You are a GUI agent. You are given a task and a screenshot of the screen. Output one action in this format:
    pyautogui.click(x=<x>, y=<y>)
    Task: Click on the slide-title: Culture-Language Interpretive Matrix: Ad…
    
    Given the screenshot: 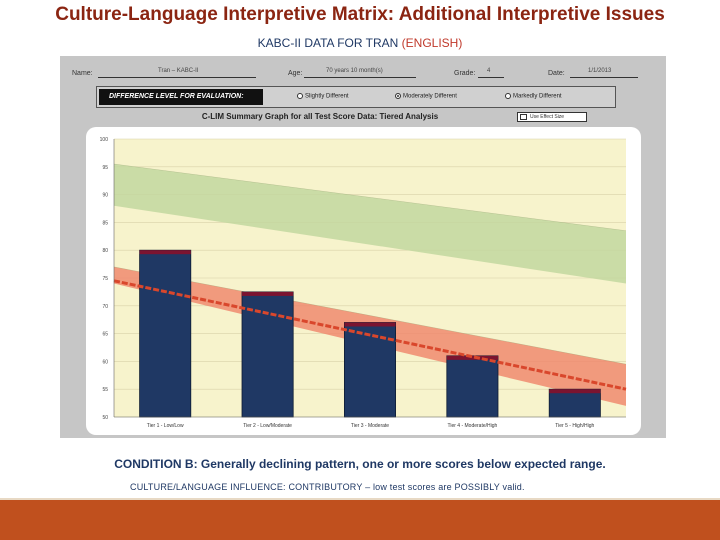 What is the action you would take?
    pyautogui.click(x=360, y=14)
    